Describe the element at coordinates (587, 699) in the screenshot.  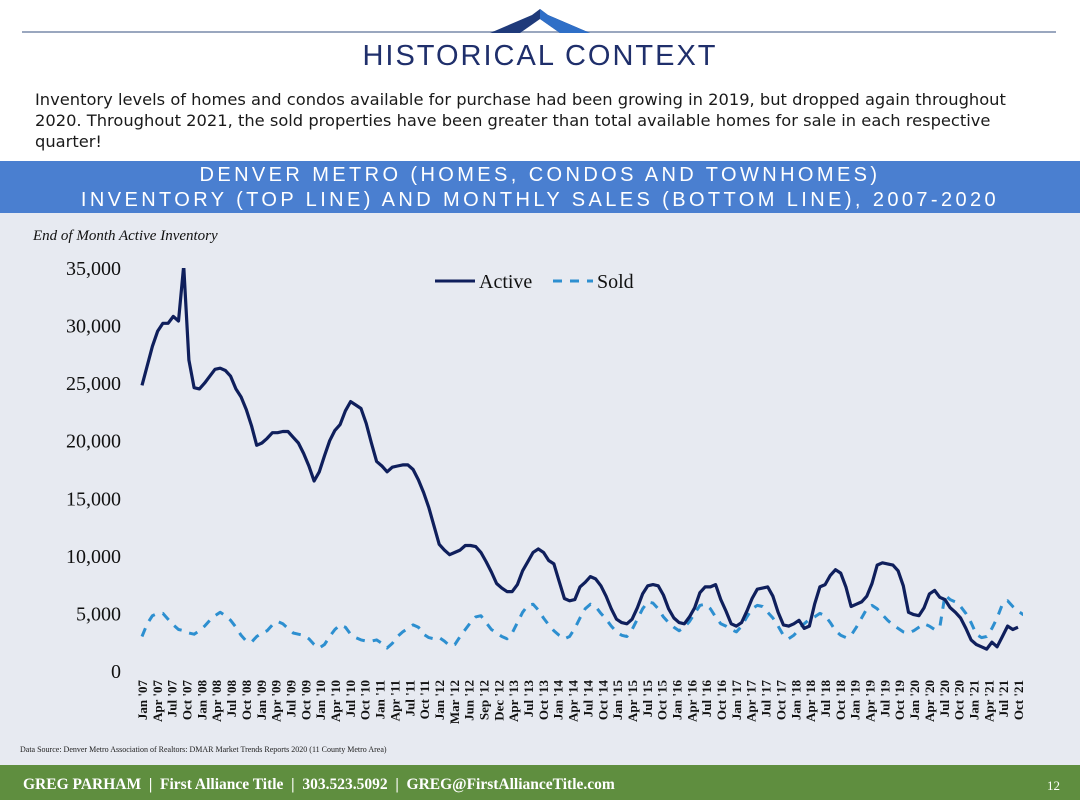
I see `x-tick-label: Jul '14` at that location.